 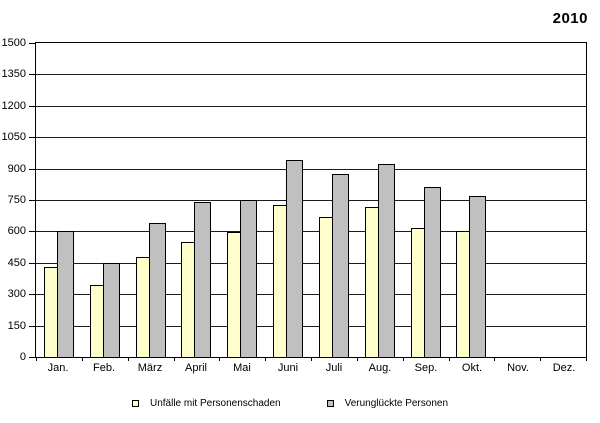 I want to click on x-axis-label: Sep., so click(x=426, y=368).